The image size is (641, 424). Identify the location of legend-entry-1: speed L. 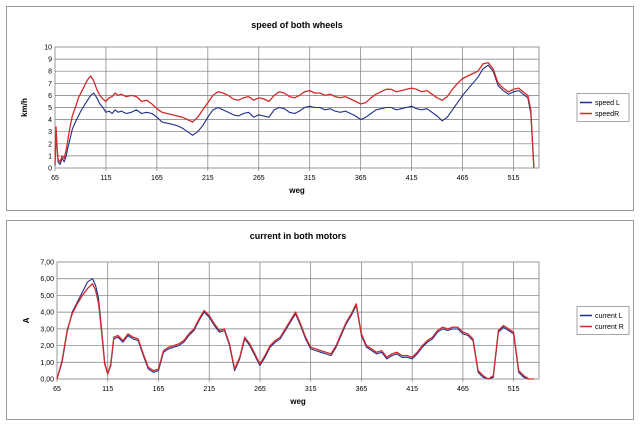
(607, 103).